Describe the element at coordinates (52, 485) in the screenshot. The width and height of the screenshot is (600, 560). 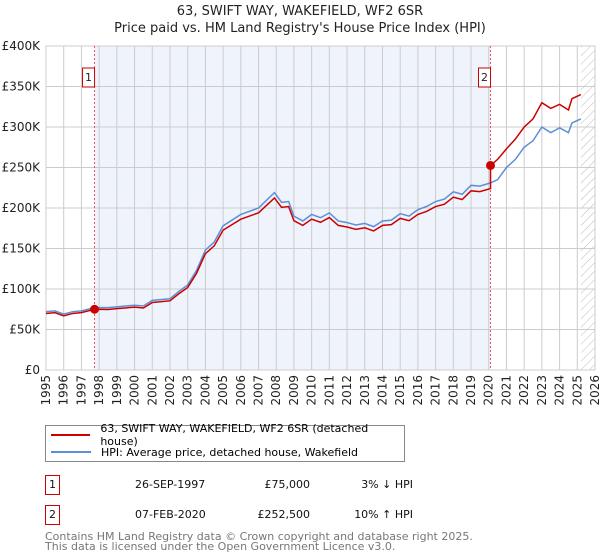
I see `marker-badge: 1` at that location.